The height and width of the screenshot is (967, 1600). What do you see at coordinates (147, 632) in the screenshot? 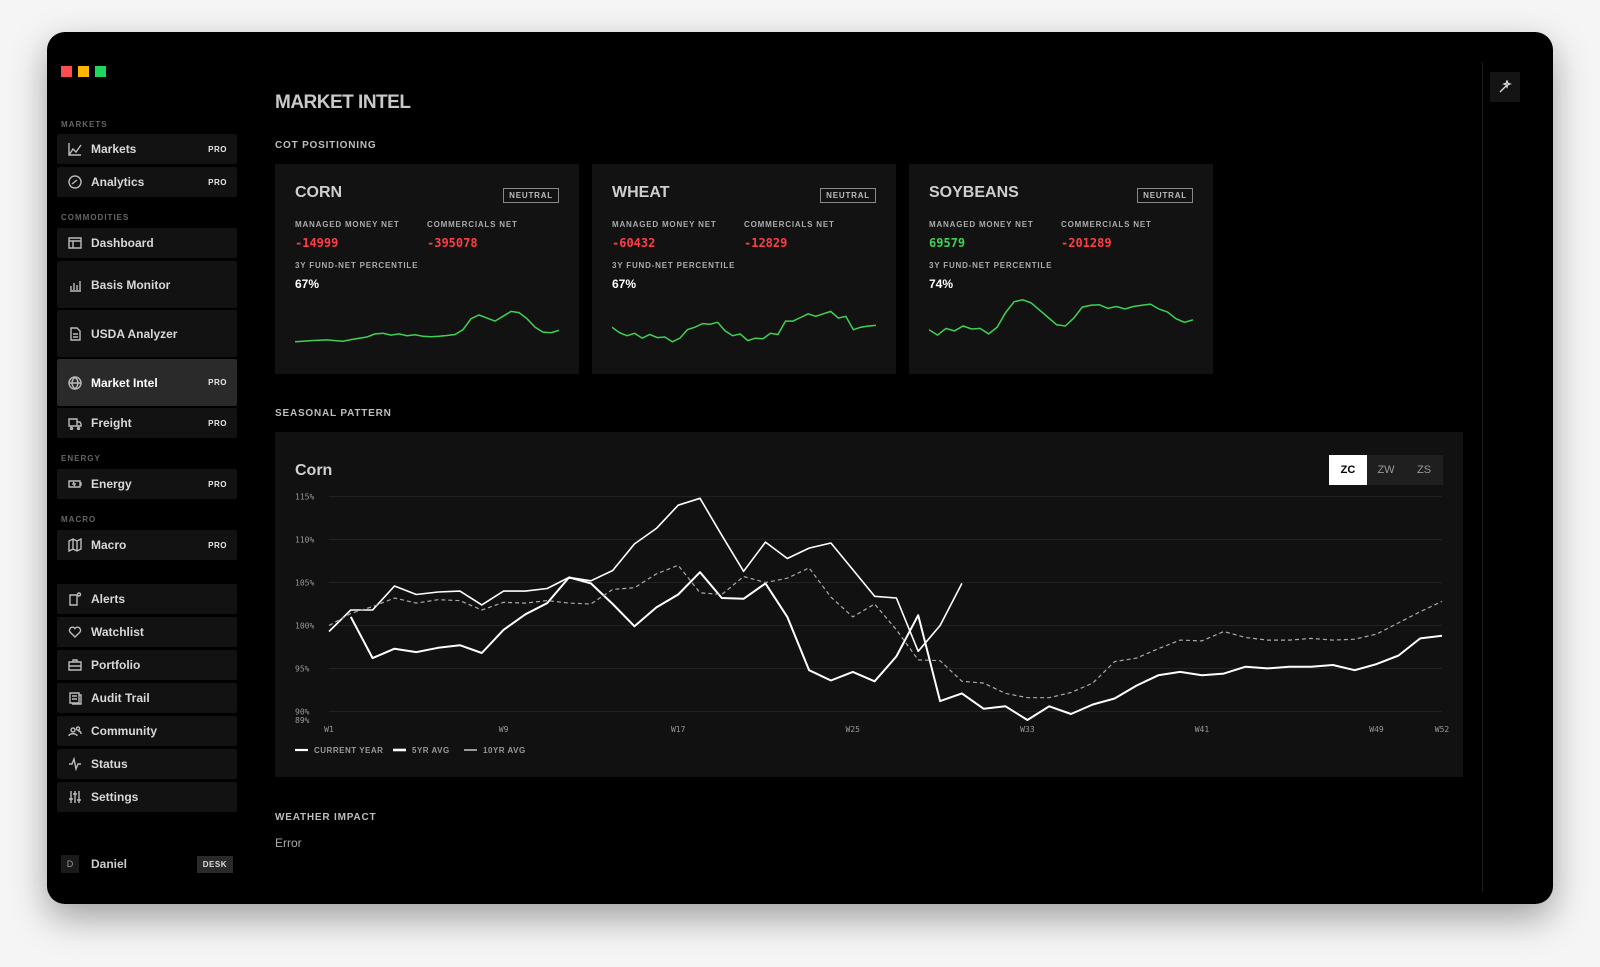
I see `sidebar-item-watchlist: Watchlist` at bounding box center [147, 632].